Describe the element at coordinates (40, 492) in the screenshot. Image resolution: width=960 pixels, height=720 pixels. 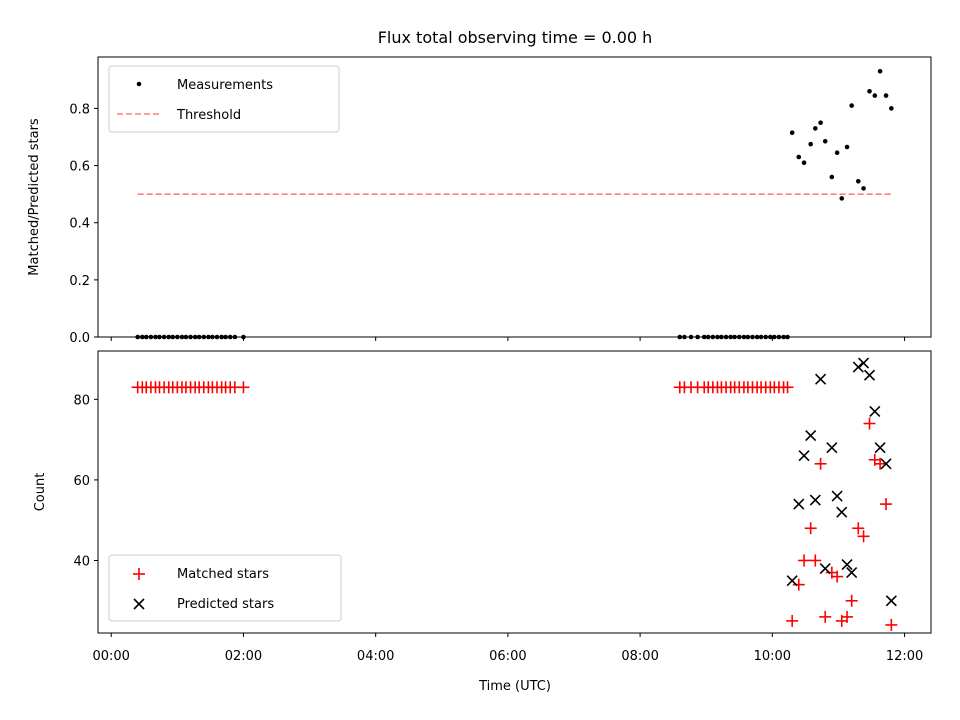
I see `bottom-y-axis-label: Count` at that location.